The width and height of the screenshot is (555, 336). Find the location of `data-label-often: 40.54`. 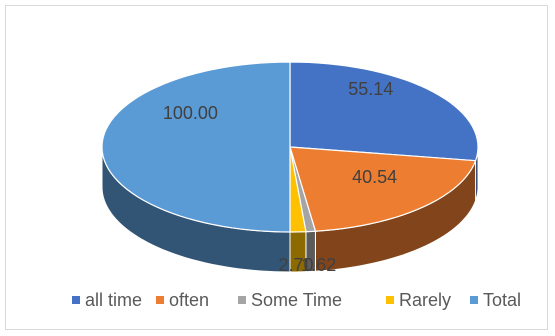

data-label-often: 40.54 is located at coordinates (374, 177).